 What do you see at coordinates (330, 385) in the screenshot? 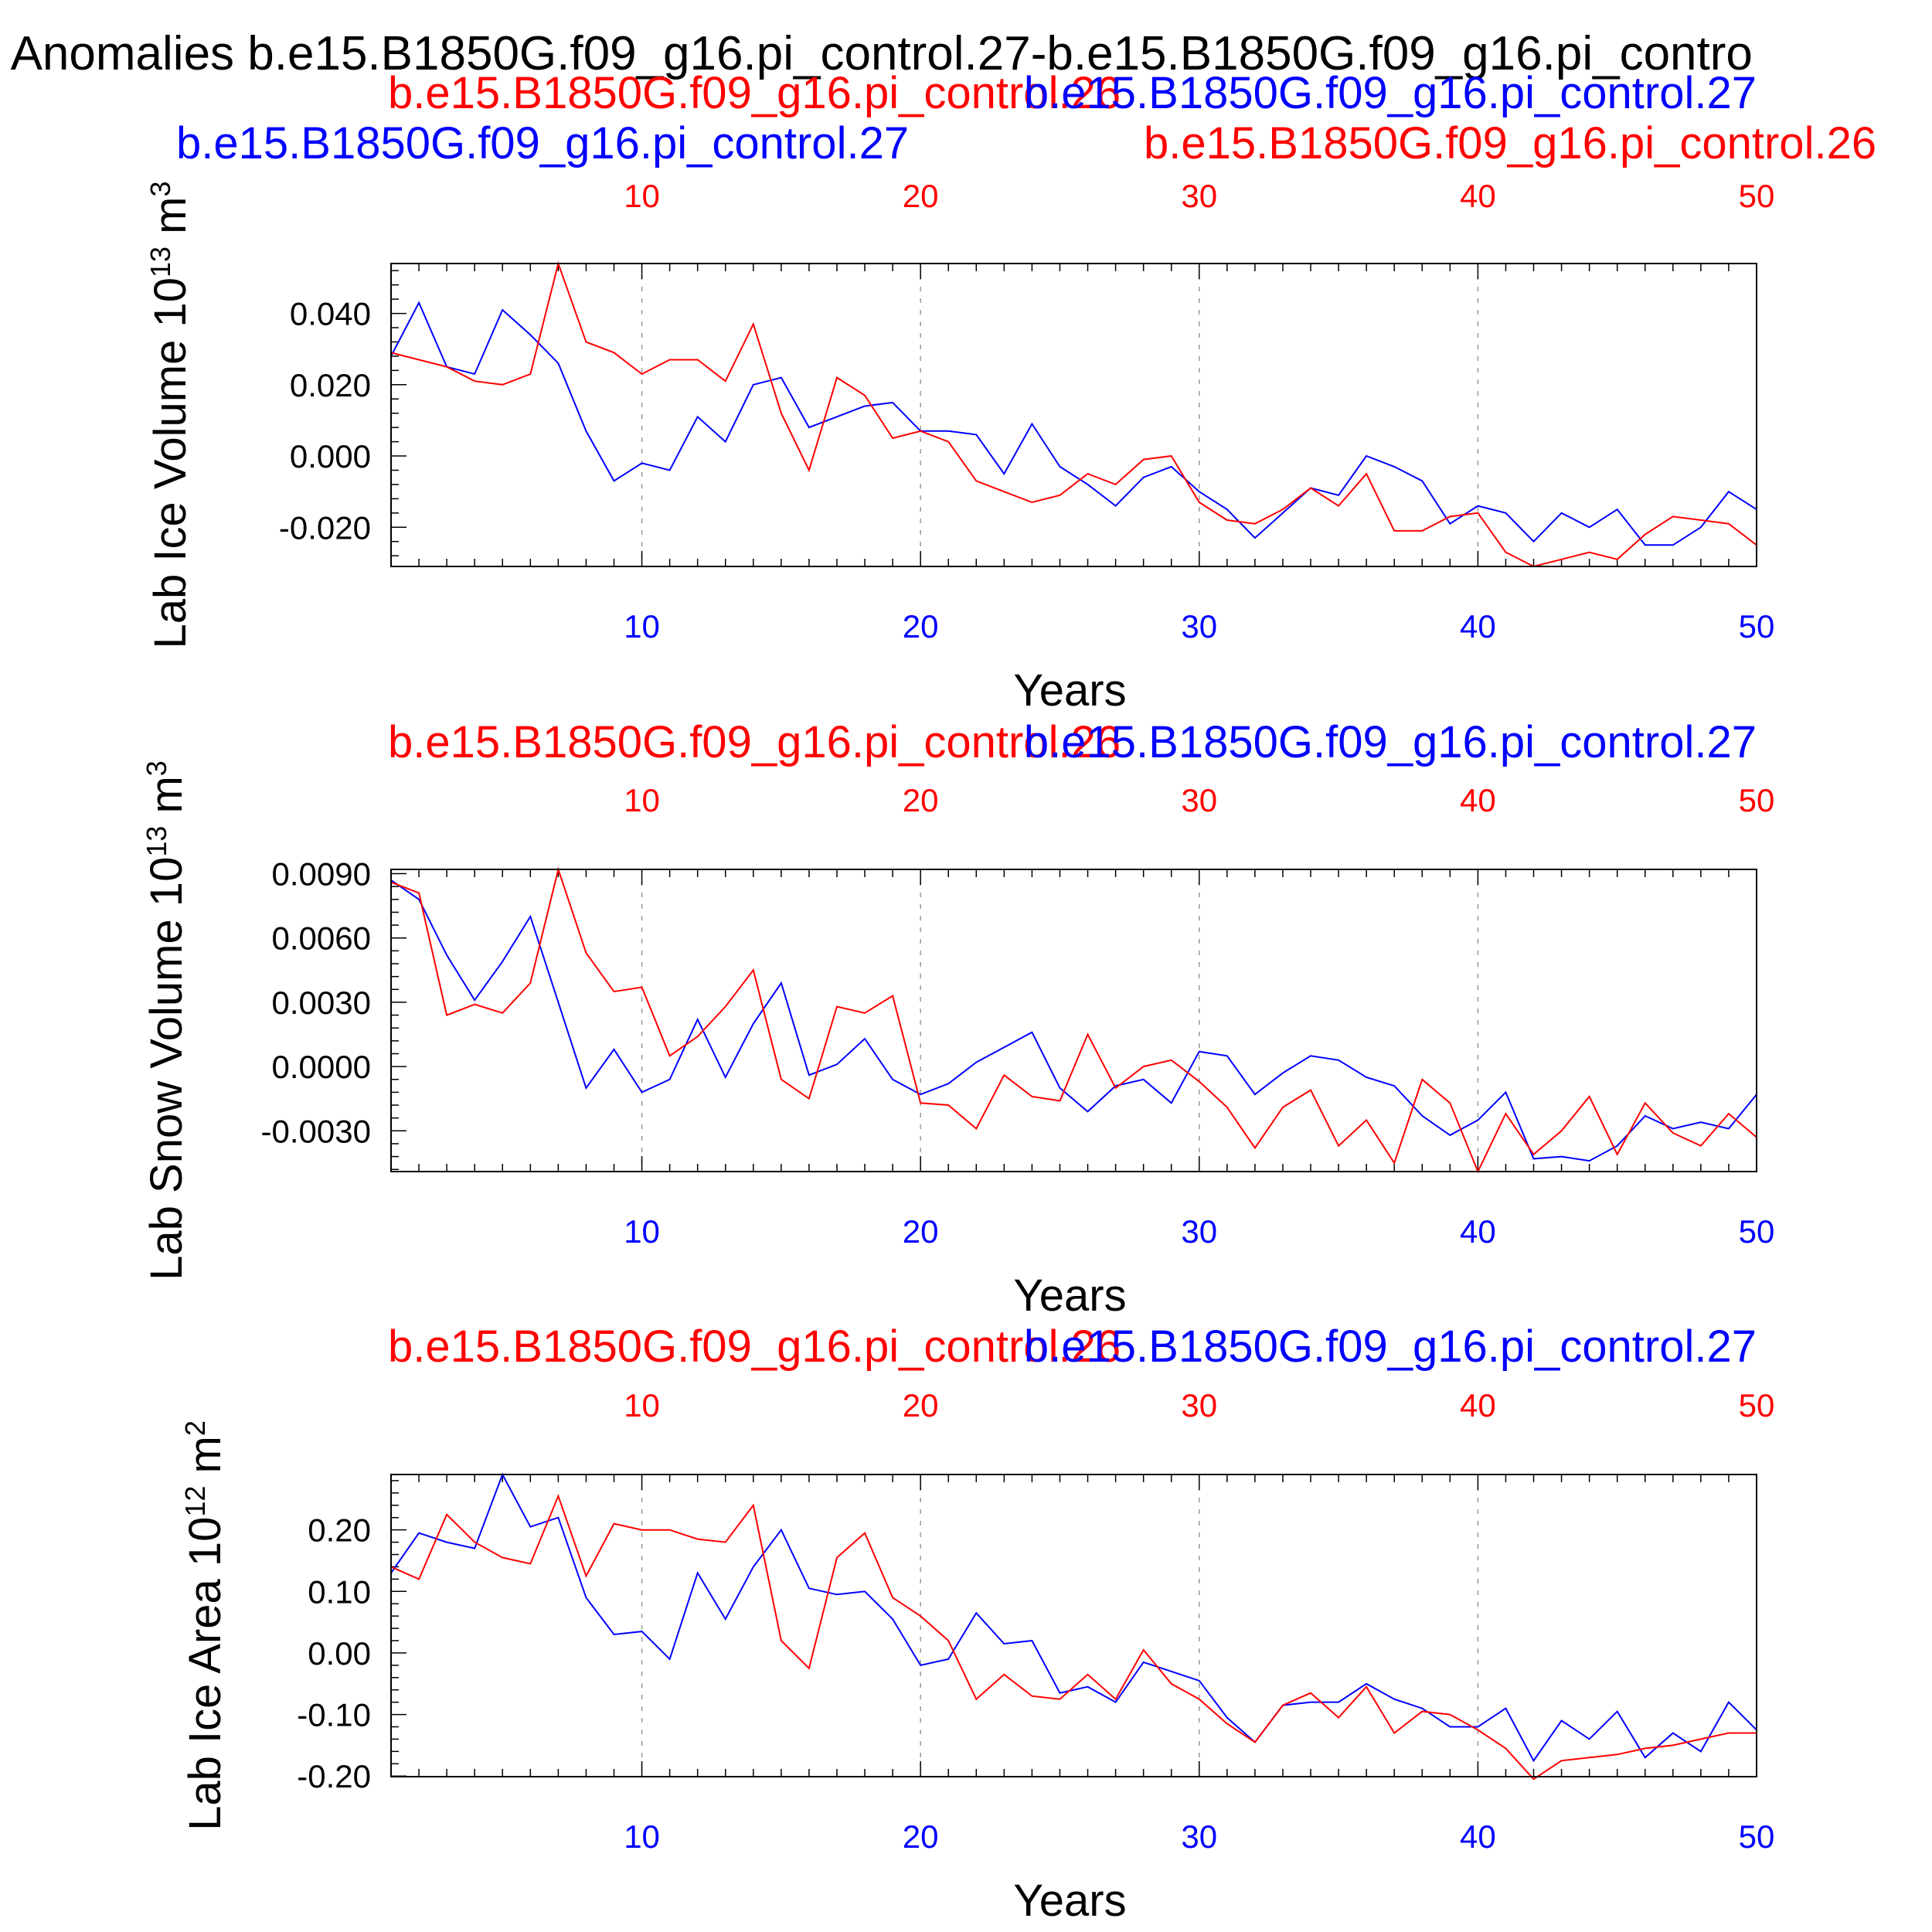
I see `y-tick-label: 0.020` at bounding box center [330, 385].